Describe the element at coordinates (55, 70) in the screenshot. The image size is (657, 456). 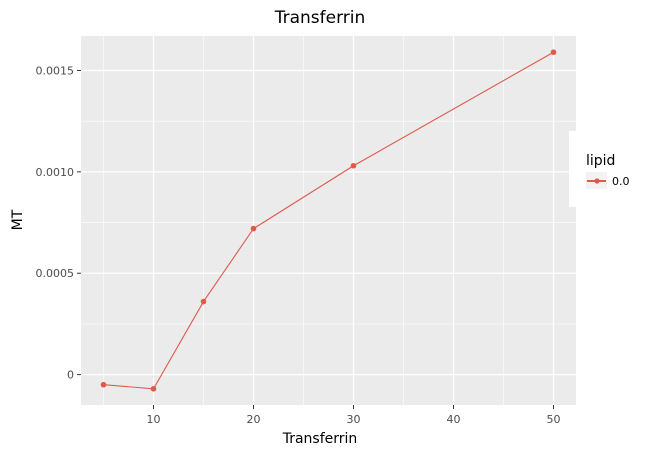
I see `y-tick-label: 0.0015` at that location.